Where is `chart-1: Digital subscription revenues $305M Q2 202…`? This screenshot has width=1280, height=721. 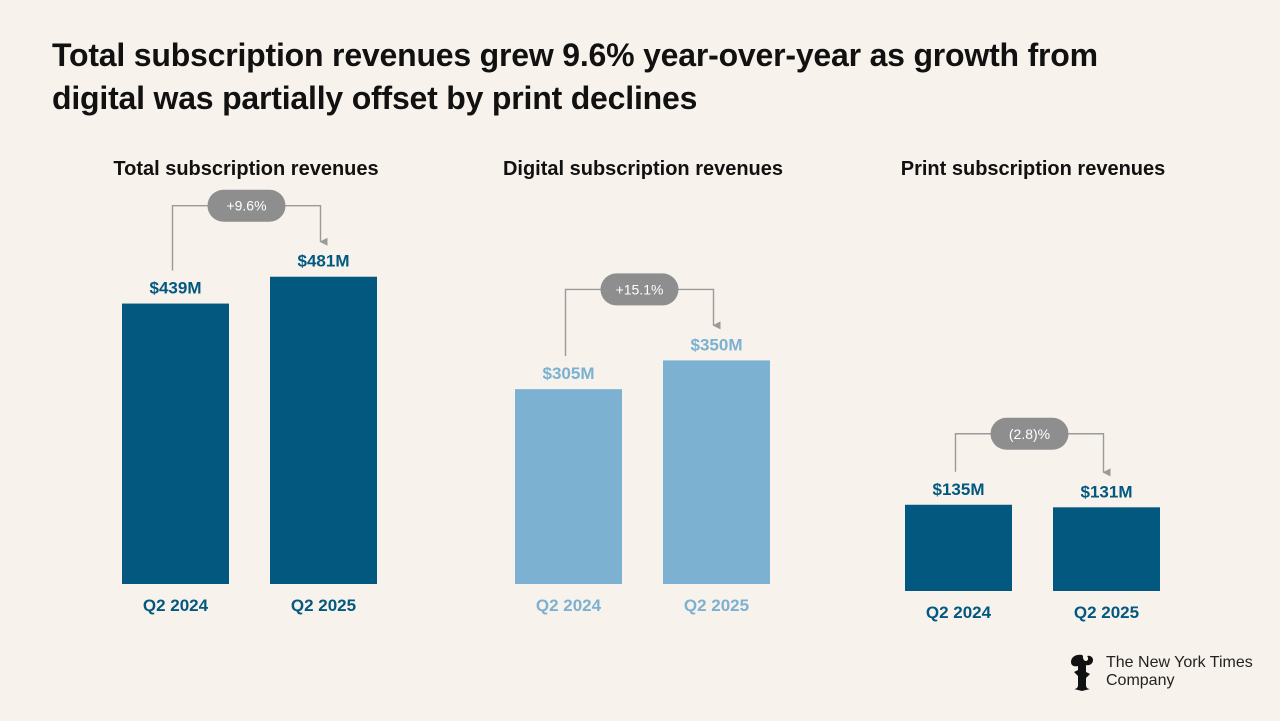
chart-1: Digital subscription revenues $305M Q2 202… is located at coordinates (643, 386).